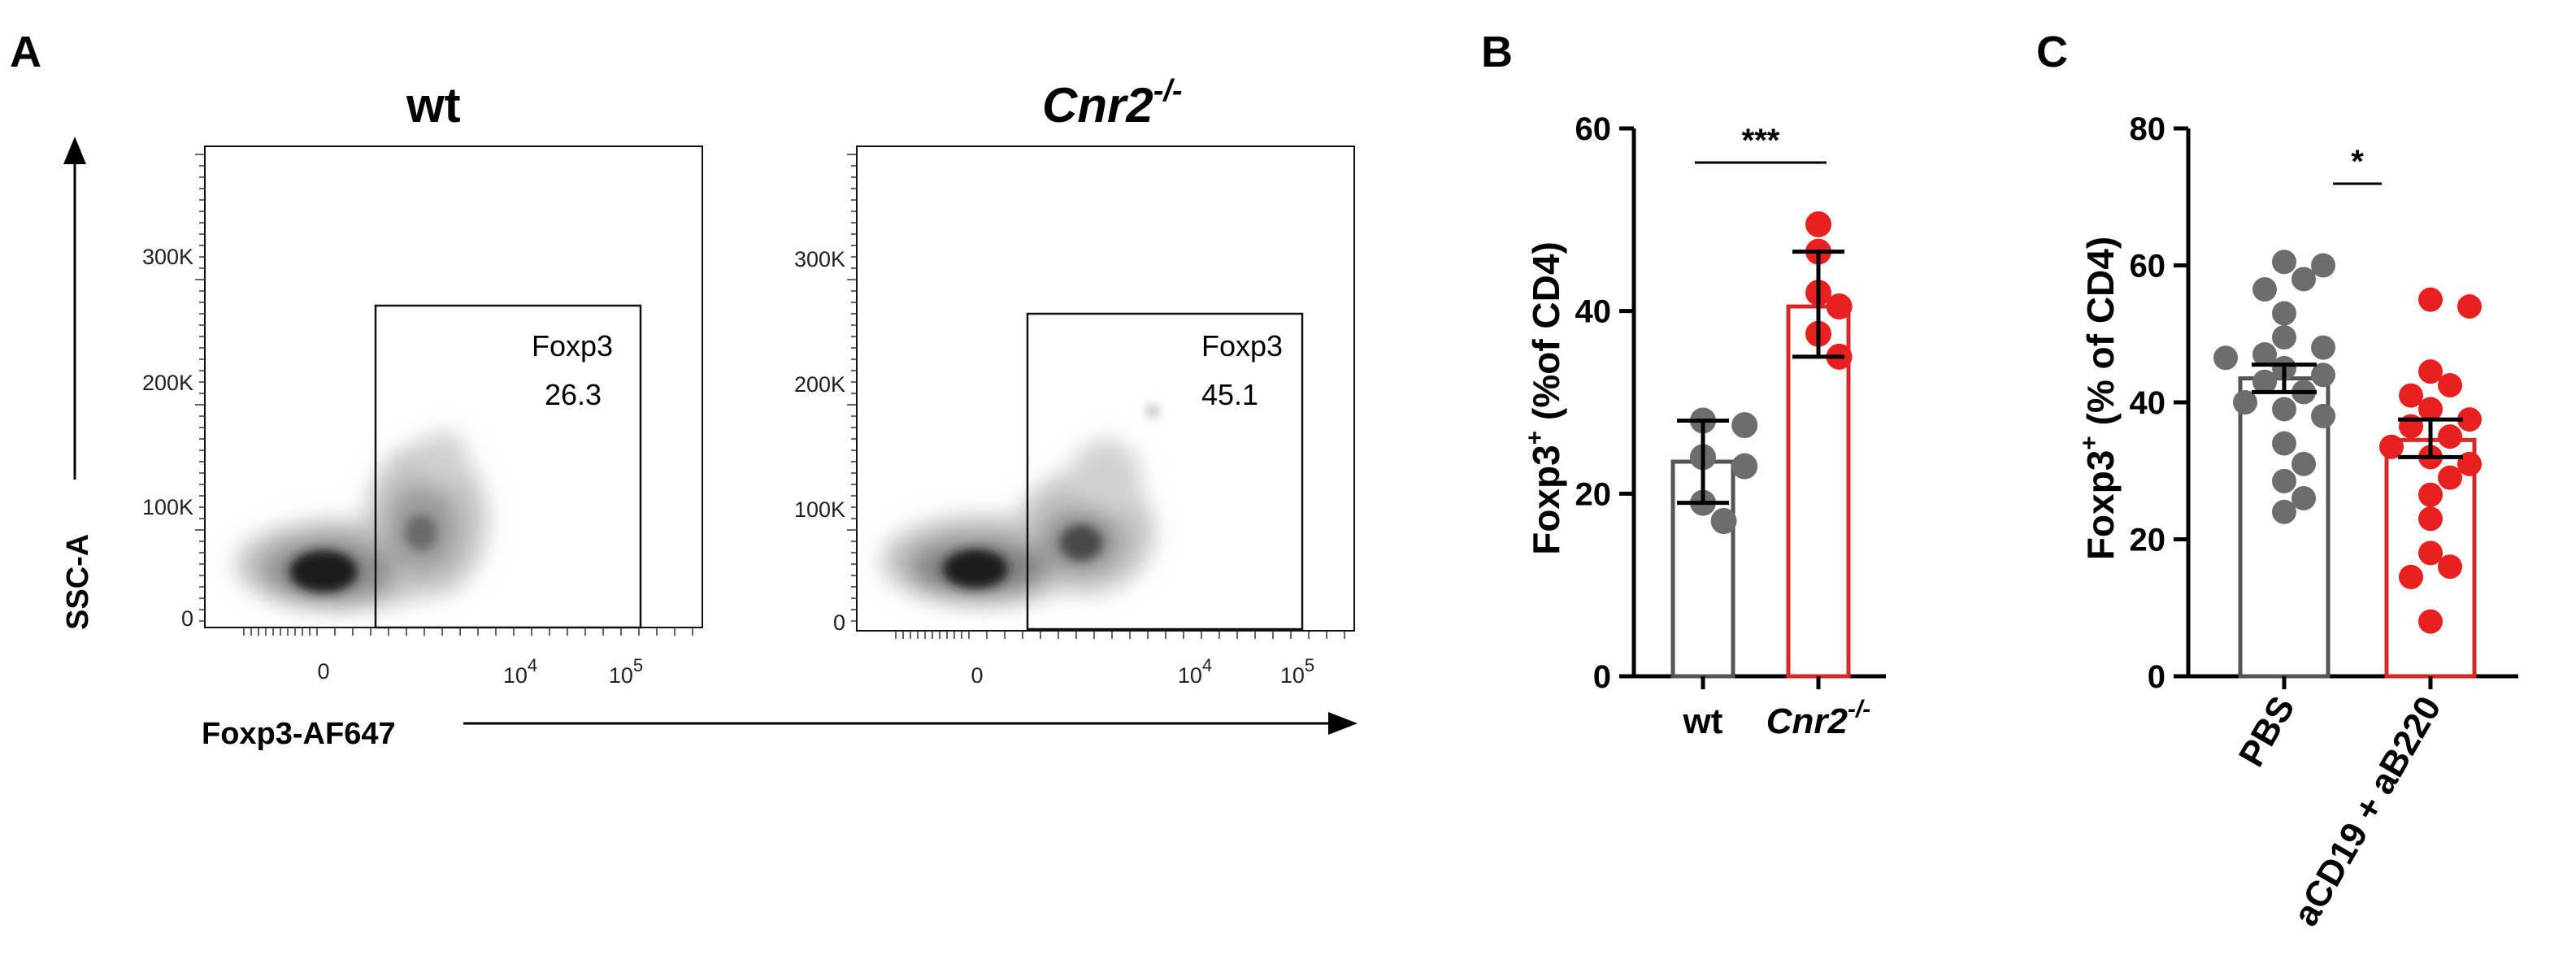 The image size is (2576, 964). Describe the element at coordinates (2267, 732) in the screenshot. I see `x-category-label: PBS` at that location.